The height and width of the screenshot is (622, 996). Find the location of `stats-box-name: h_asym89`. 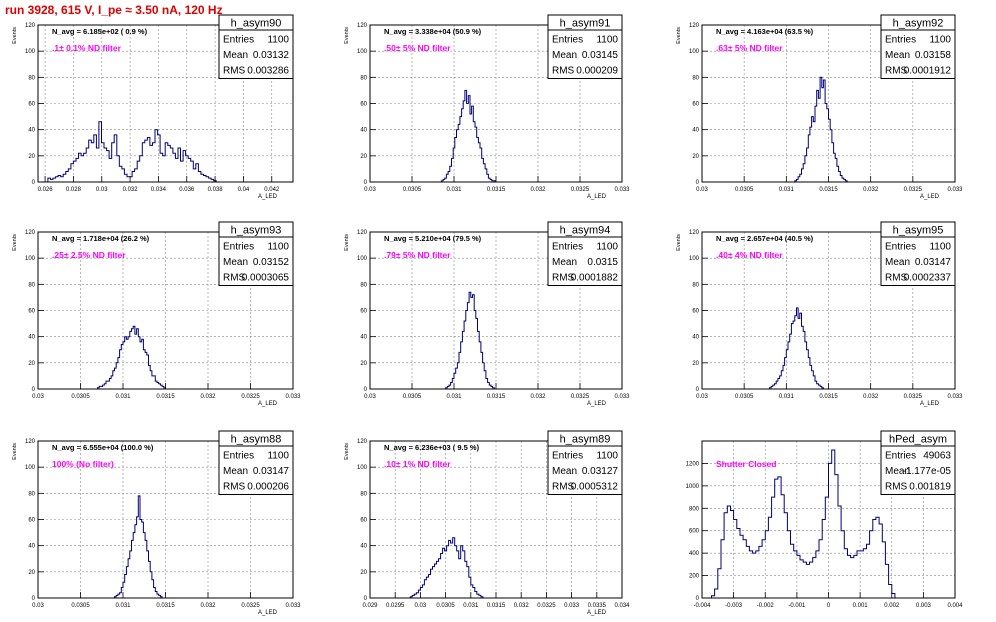

stats-box-name: h_asym89 is located at coordinates (585, 440).